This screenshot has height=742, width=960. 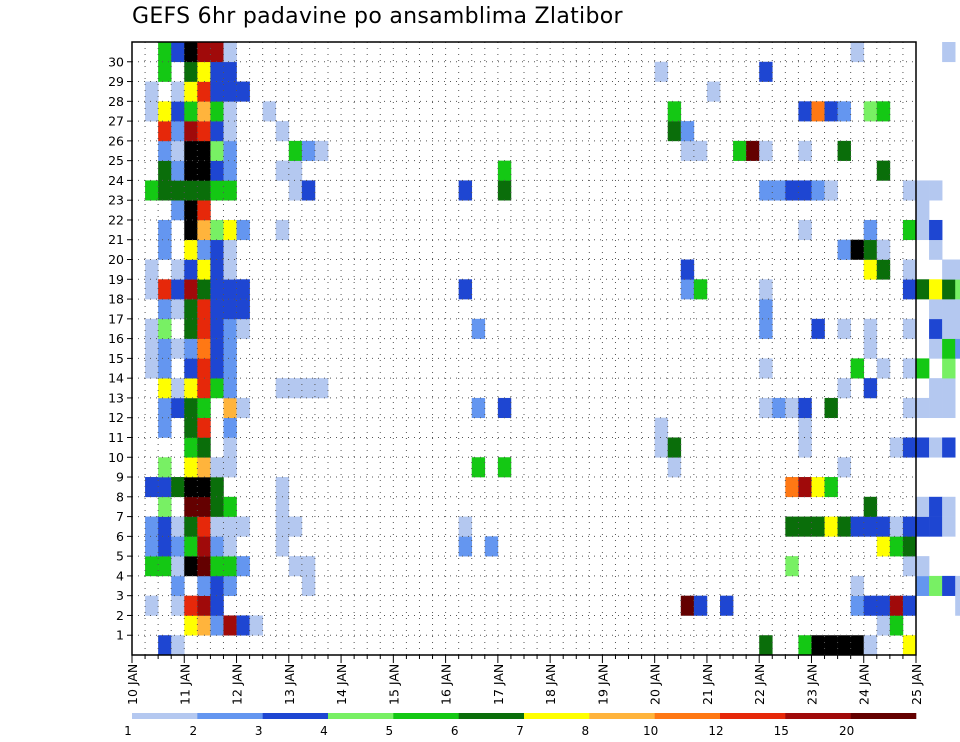 What do you see at coordinates (120, 556) in the screenshot?
I see `y-tick-label: 5` at bounding box center [120, 556].